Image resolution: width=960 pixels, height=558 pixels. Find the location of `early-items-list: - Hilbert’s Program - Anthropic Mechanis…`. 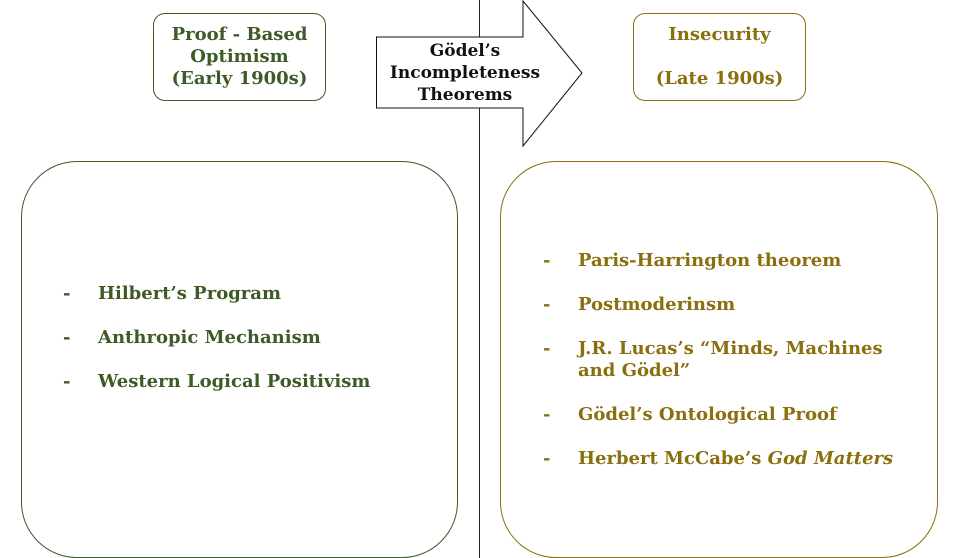

early-items-list: - Hilbert’s Program - Anthropic Mechanis… is located at coordinates (242, 349).